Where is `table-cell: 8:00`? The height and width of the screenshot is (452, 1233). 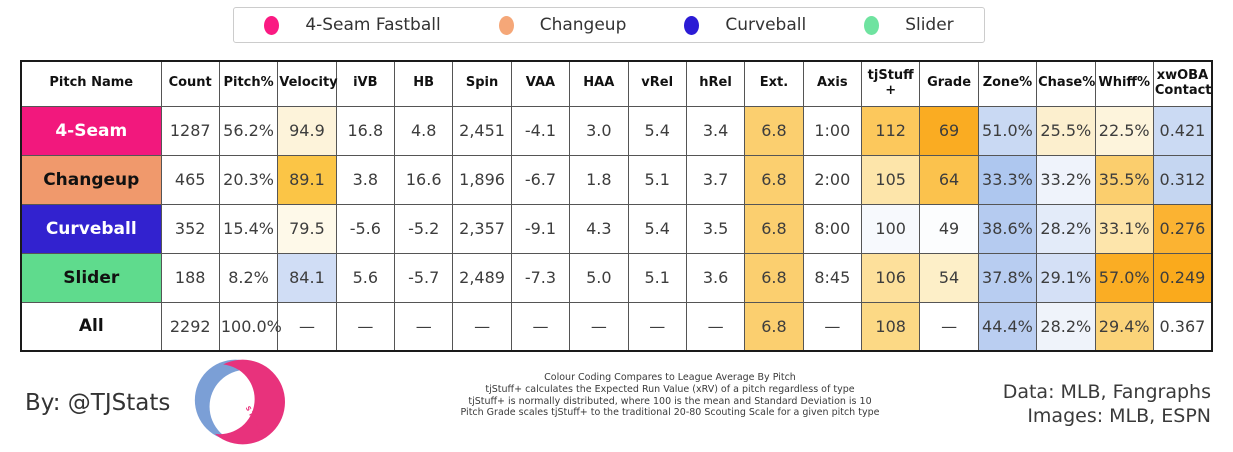 table-cell: 8:00 is located at coordinates (832, 228).